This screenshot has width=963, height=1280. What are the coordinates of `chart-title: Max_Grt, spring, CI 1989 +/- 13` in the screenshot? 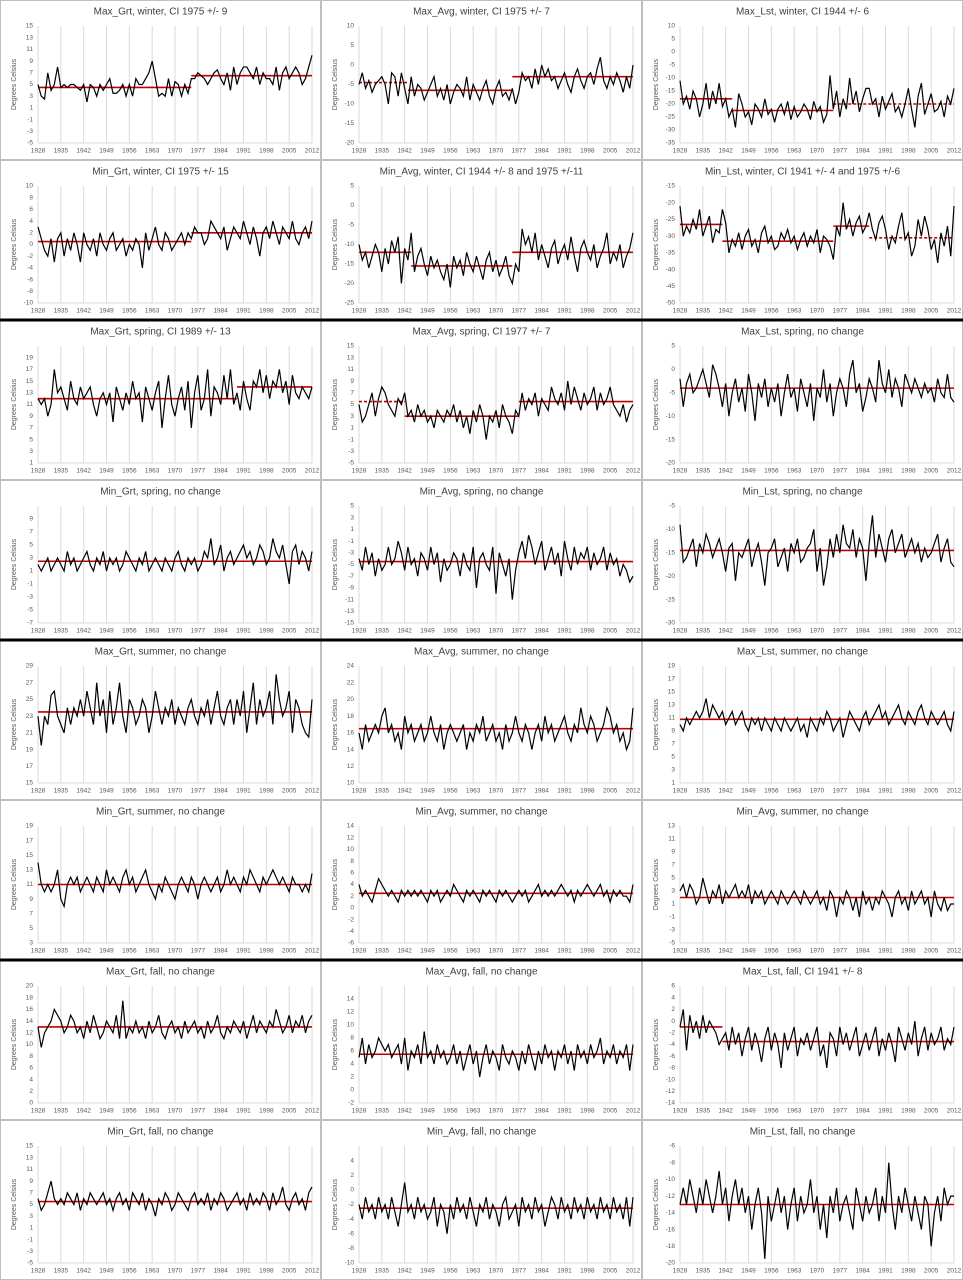 It's located at (160, 332).